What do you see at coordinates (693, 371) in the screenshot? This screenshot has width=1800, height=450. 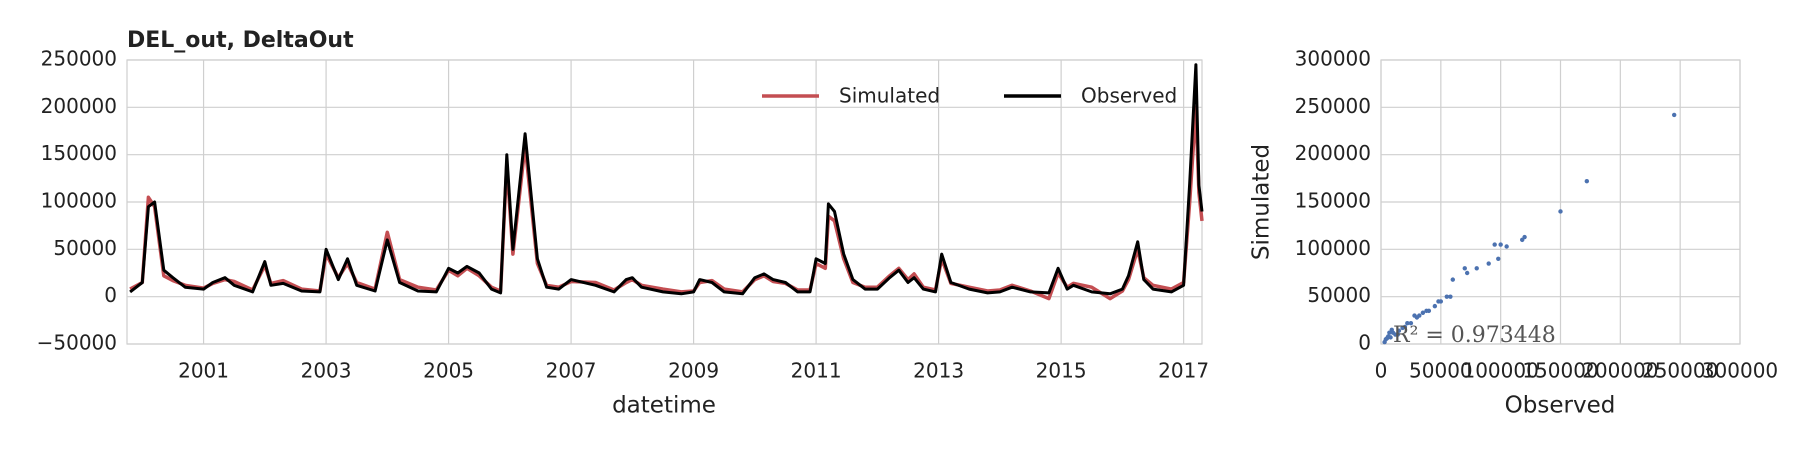 I see `x-tick-label: 2009` at bounding box center [693, 371].